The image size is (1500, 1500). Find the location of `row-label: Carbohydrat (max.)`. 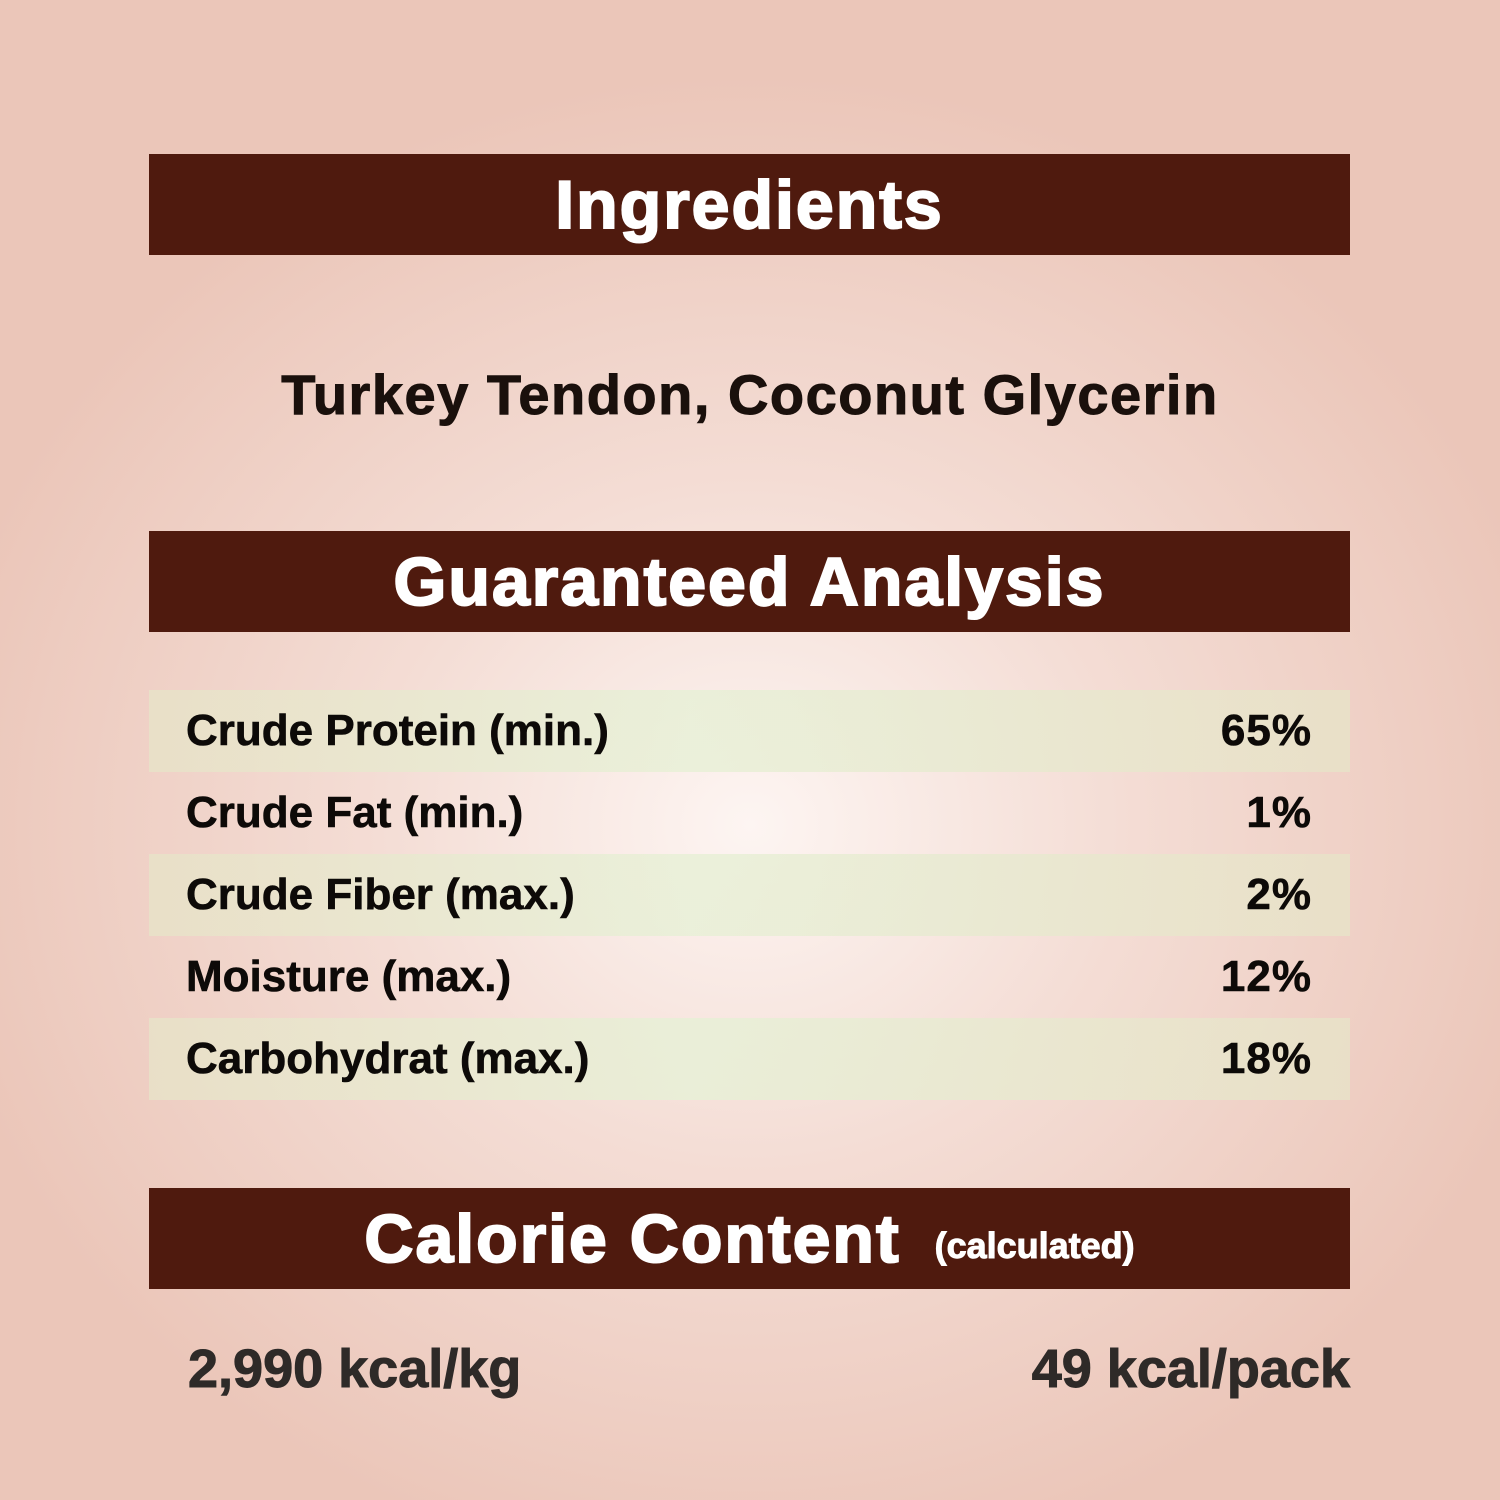

row-label: Carbohydrat (max.) is located at coordinates (388, 1059).